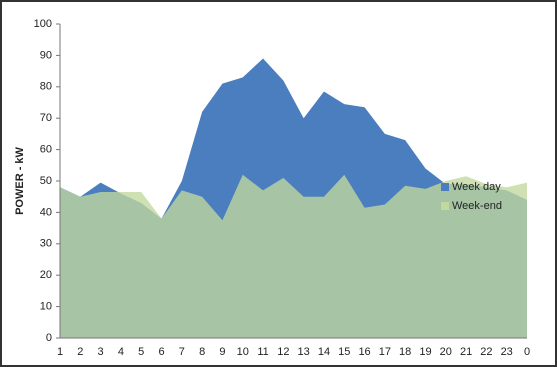 This screenshot has height=367, width=557. I want to click on x-tick-label: 11, so click(262, 352).